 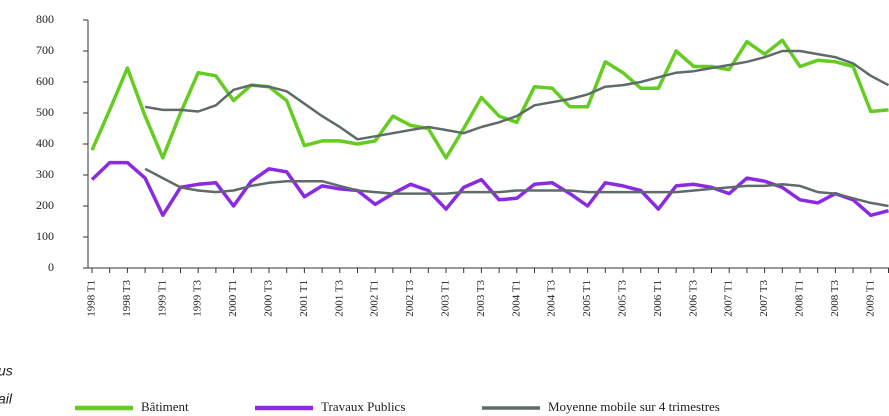 I want to click on x-tick-label: 2003 T1, so click(x=446, y=298).